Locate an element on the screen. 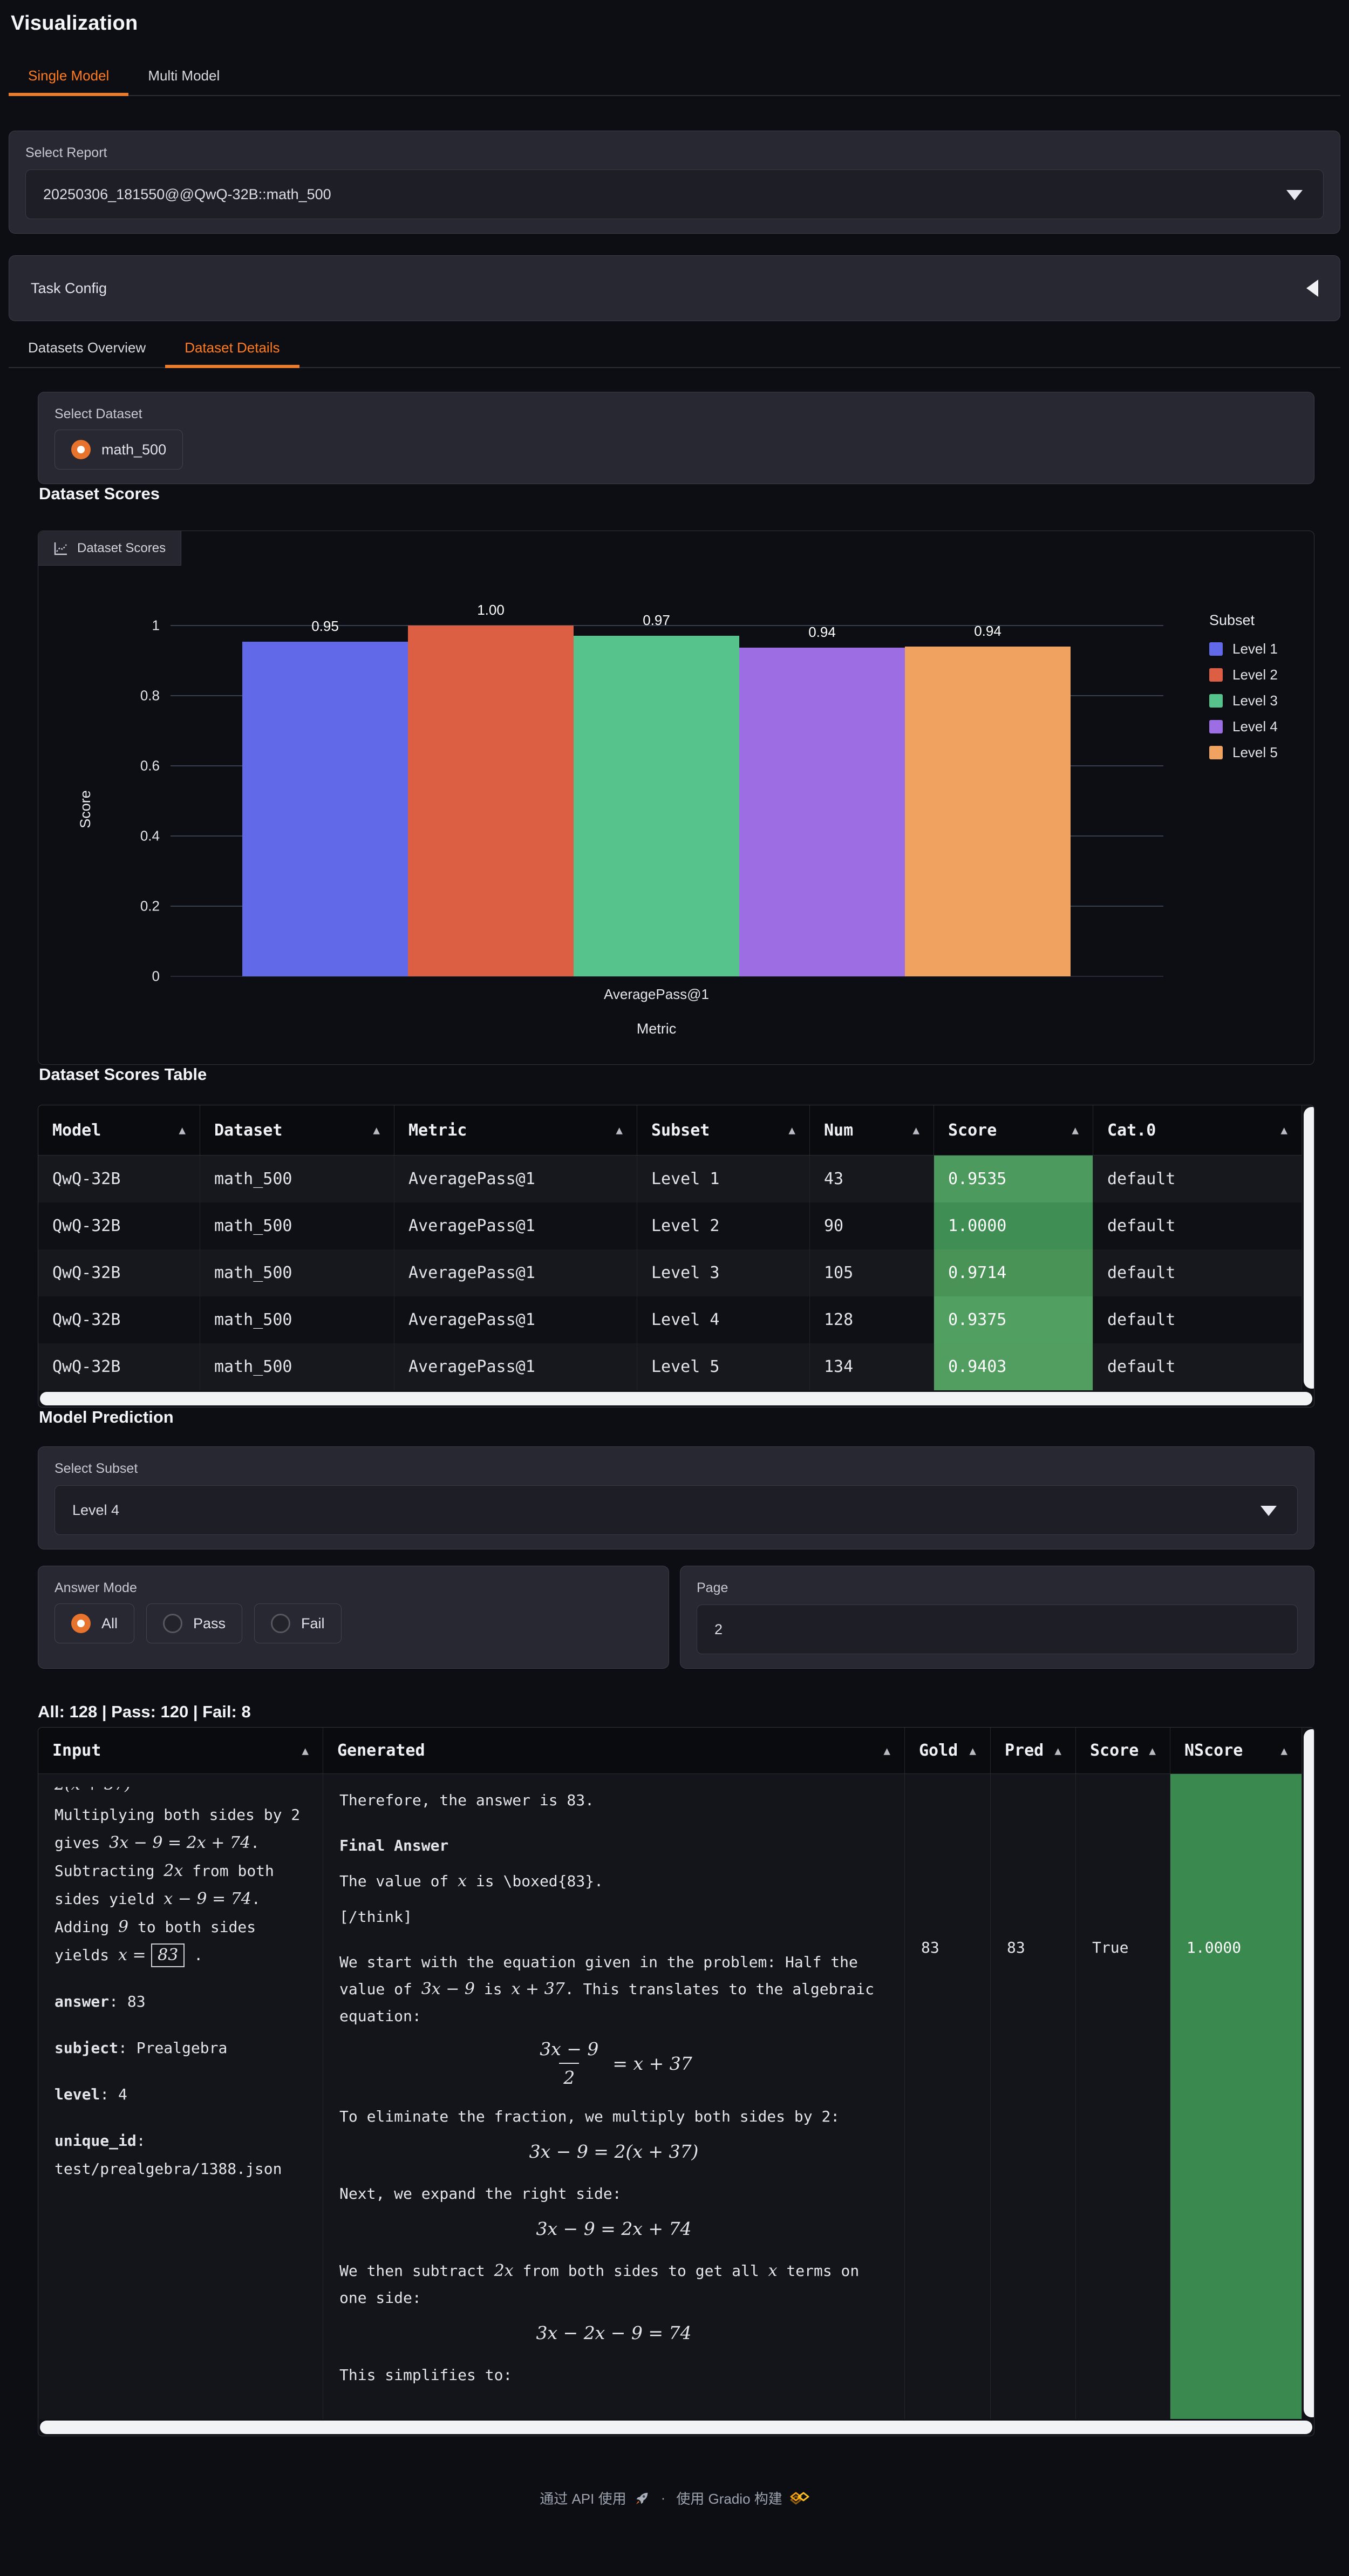 The image size is (1349, 2576). answer-mode-option-fail: Fail is located at coordinates (298, 1623).